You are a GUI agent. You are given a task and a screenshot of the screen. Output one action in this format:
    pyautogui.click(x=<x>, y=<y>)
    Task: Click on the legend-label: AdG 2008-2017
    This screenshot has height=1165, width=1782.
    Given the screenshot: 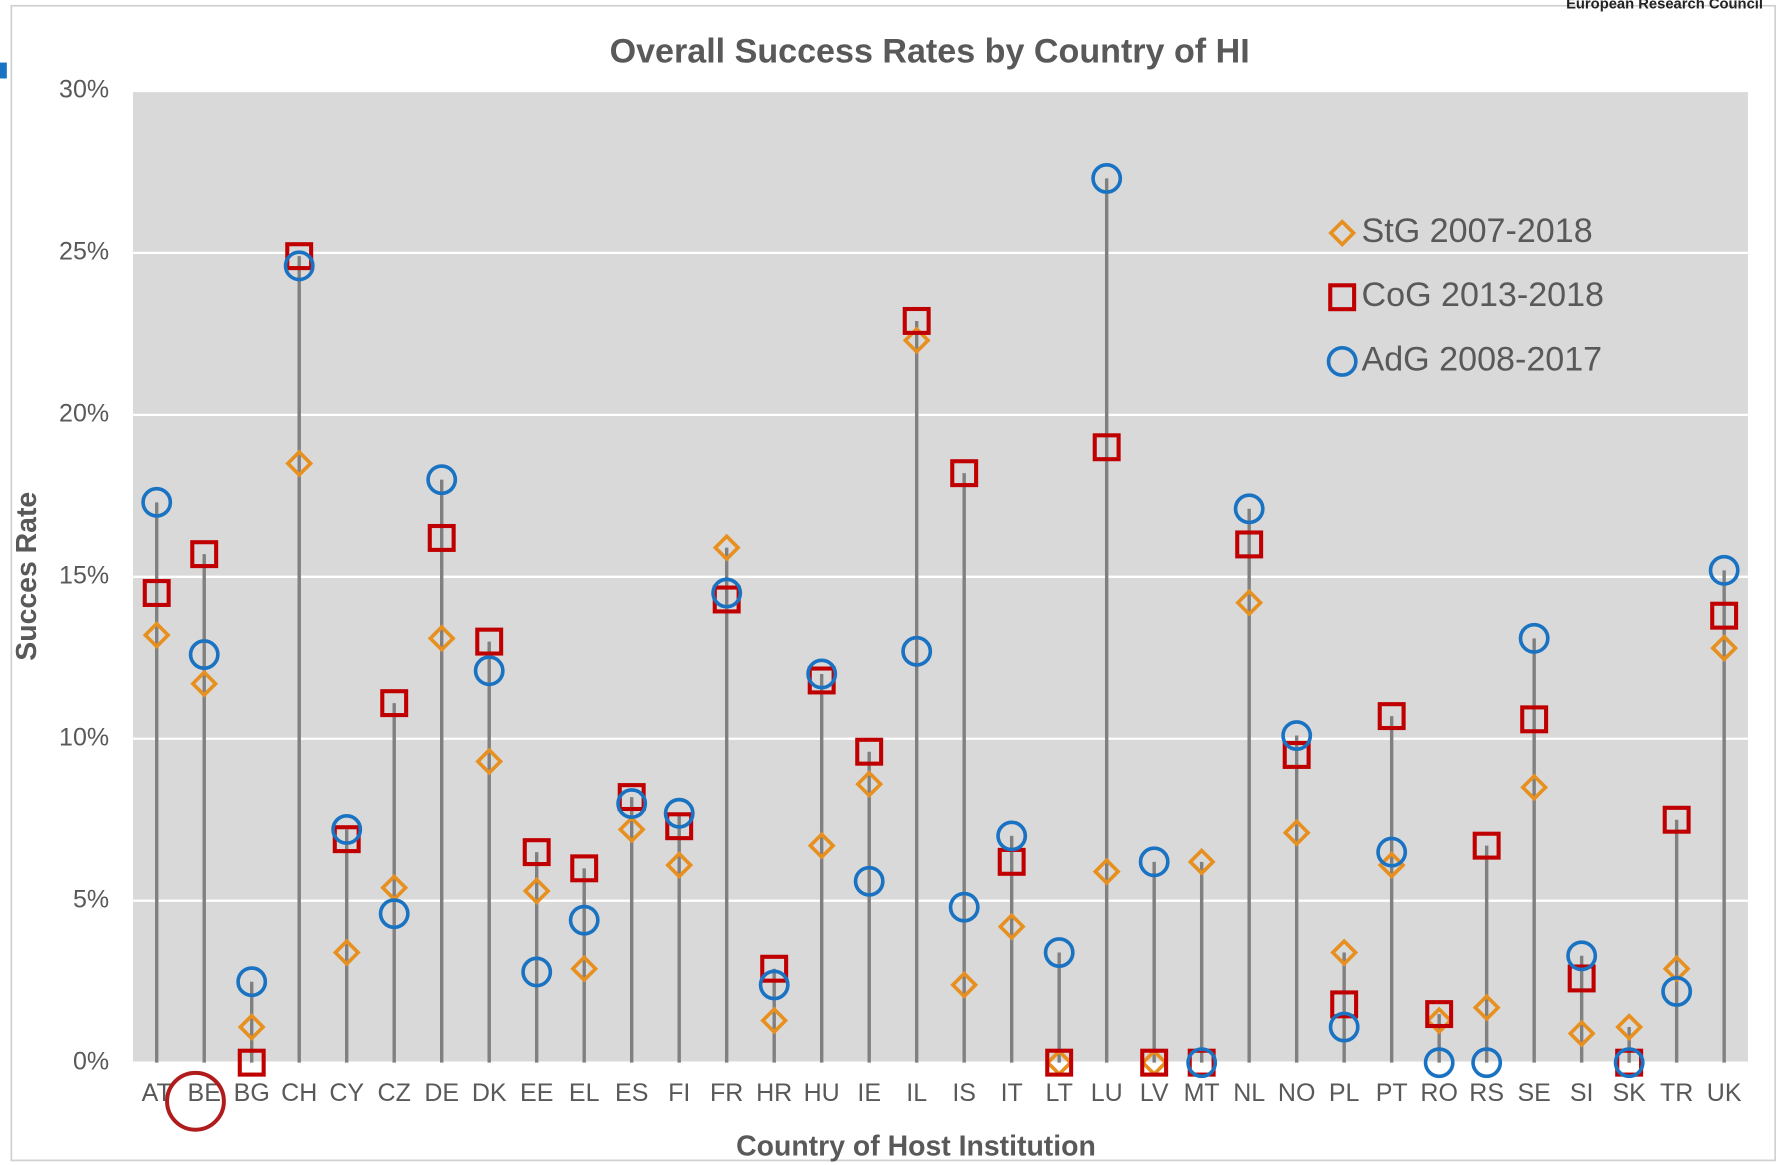 What is the action you would take?
    pyautogui.click(x=1482, y=359)
    